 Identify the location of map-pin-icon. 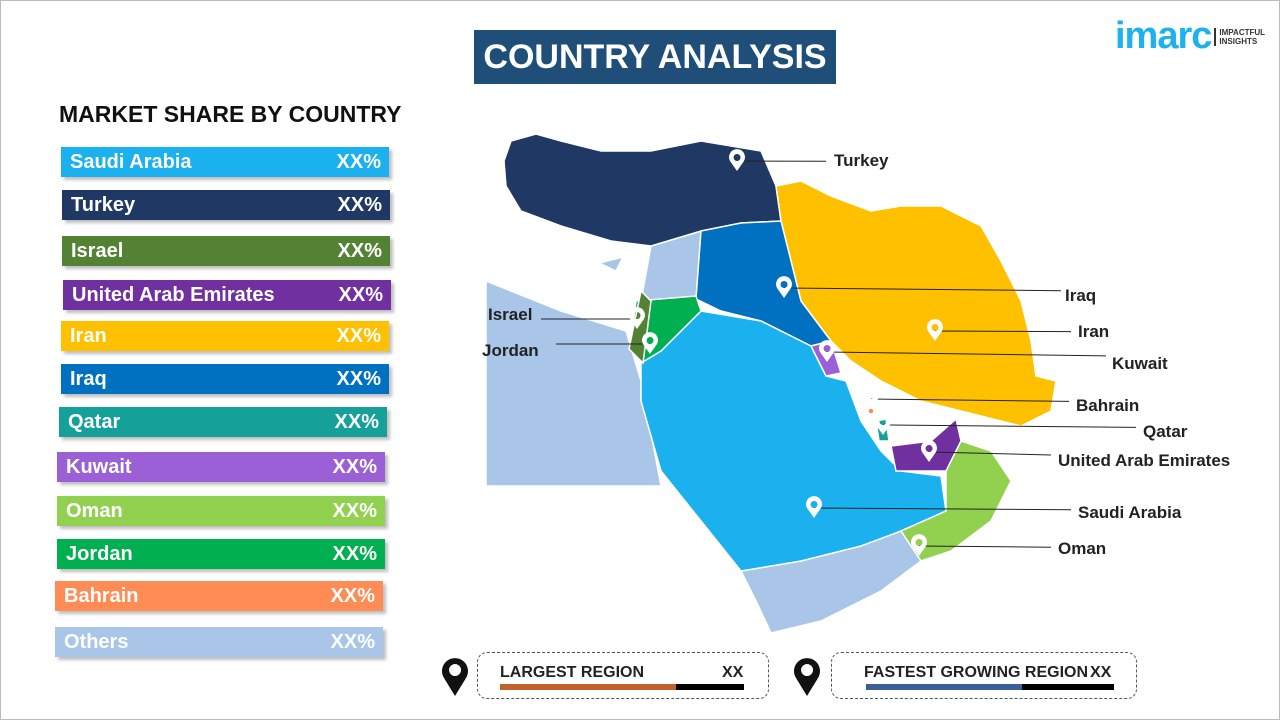
(871, 398).